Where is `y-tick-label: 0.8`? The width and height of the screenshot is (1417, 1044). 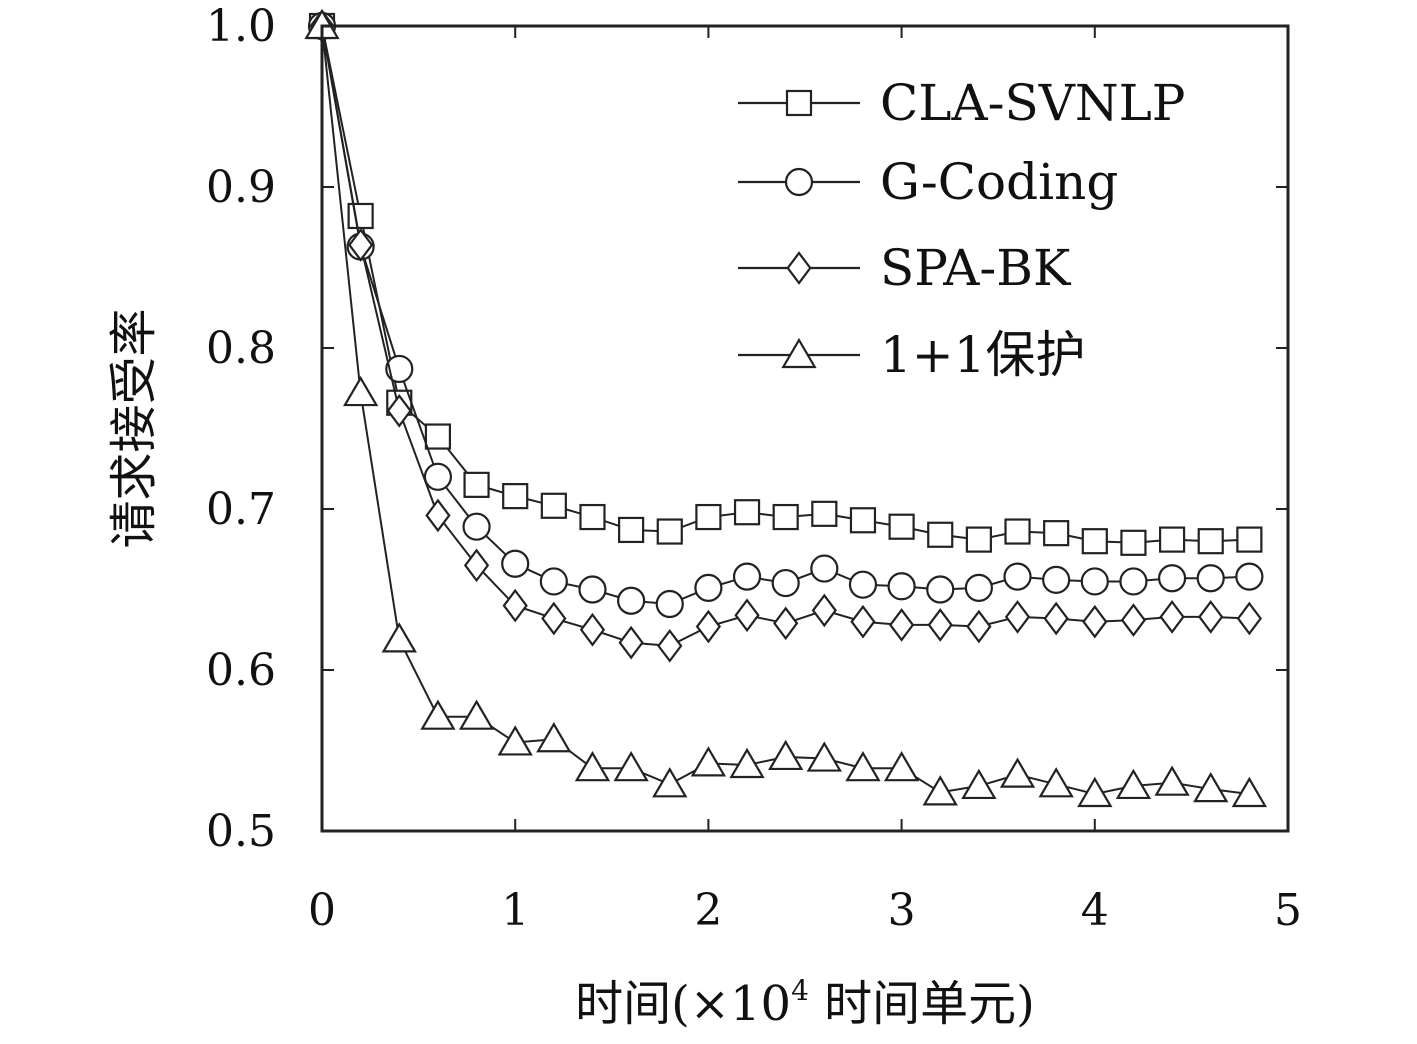 y-tick-label: 0.8 is located at coordinates (241, 348).